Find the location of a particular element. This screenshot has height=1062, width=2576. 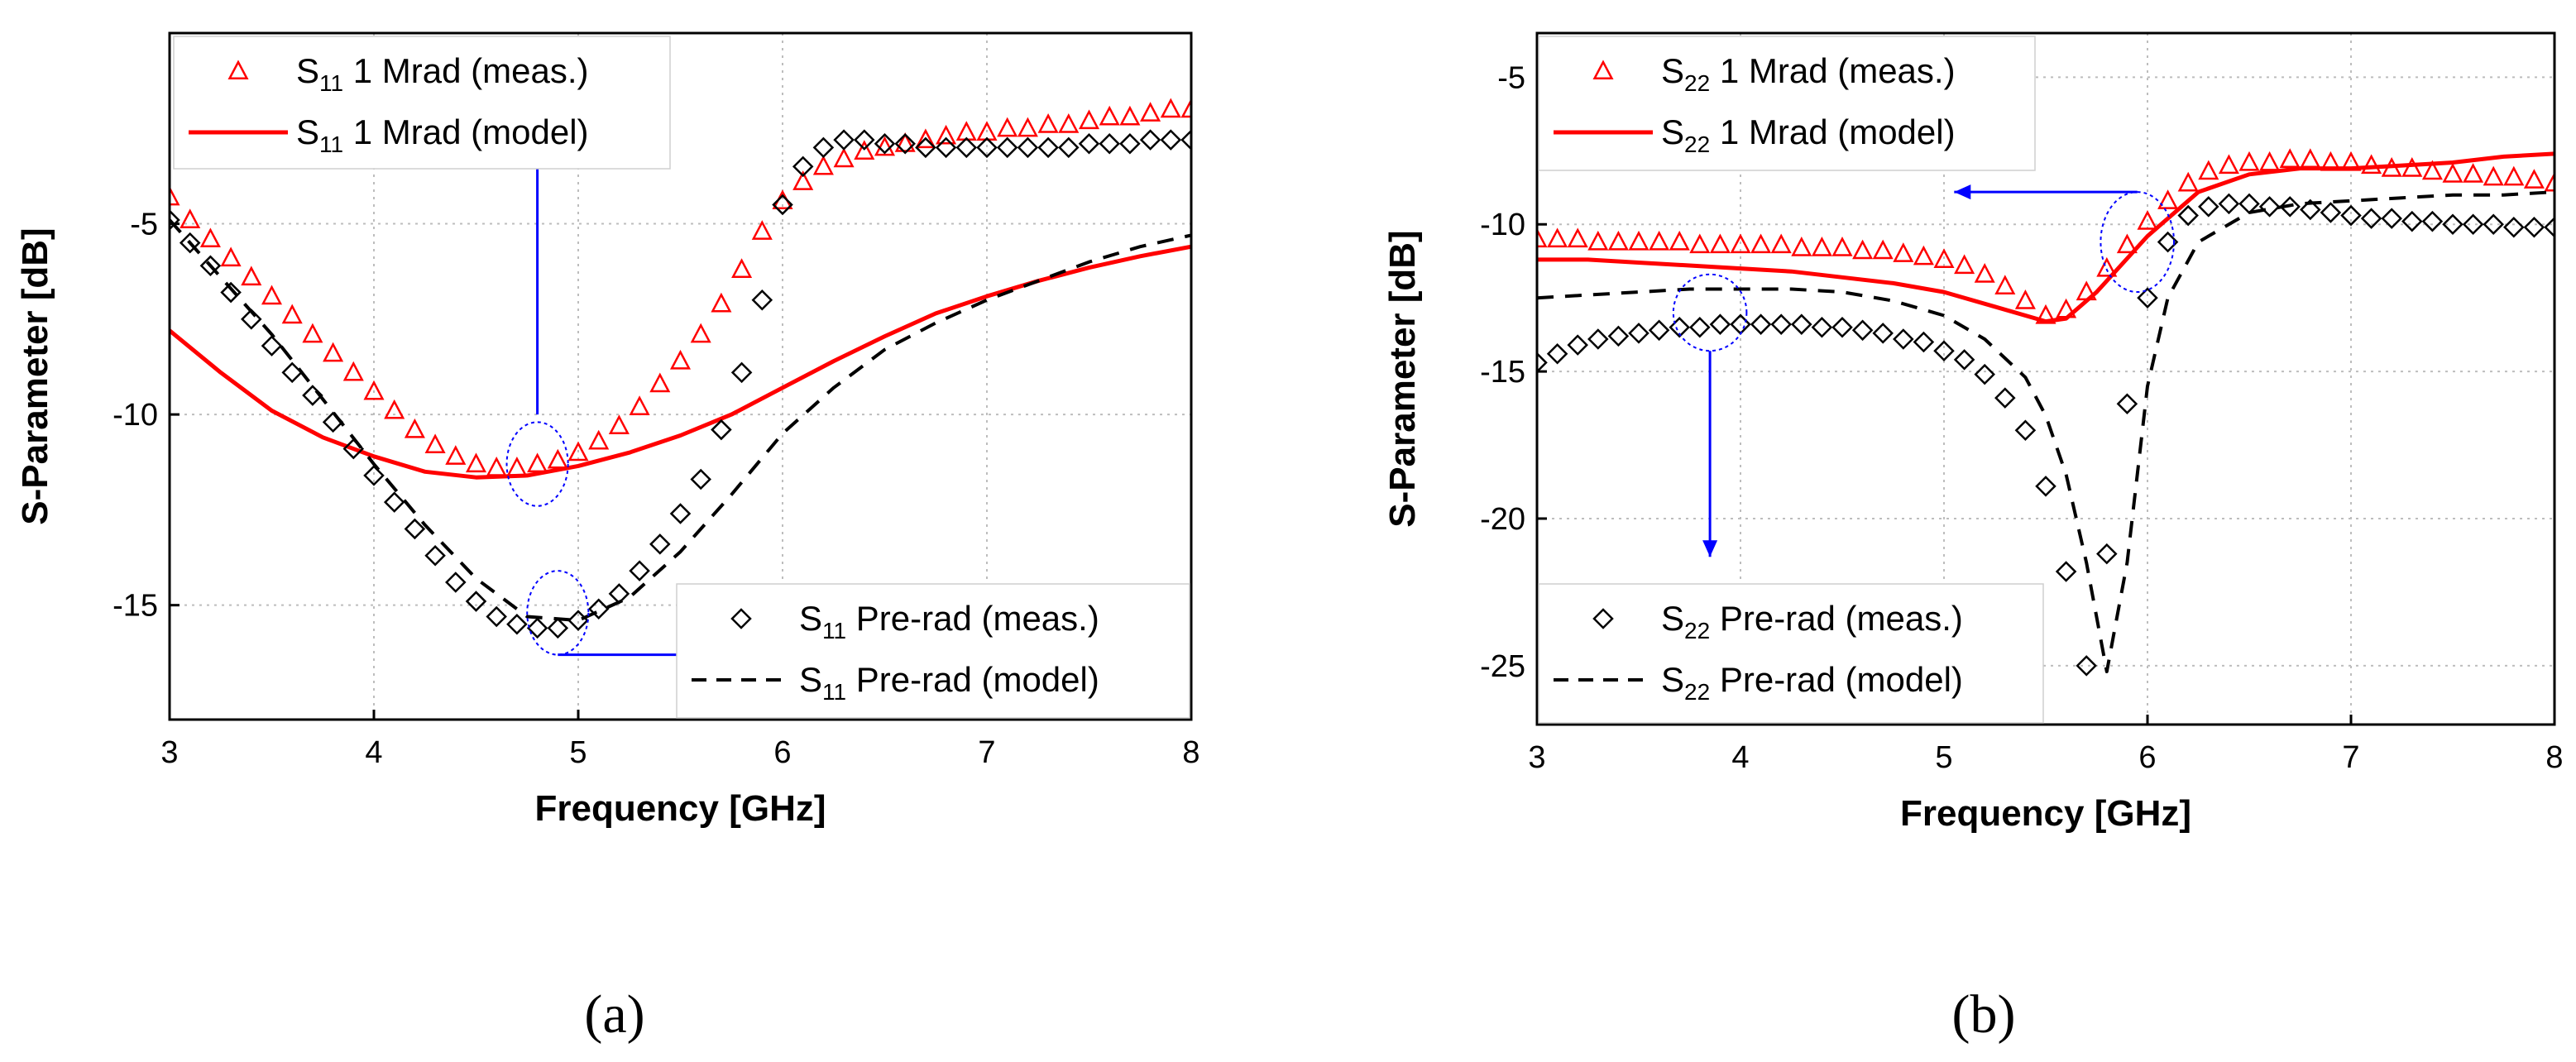

x-tick-label: 6 is located at coordinates (782, 752).